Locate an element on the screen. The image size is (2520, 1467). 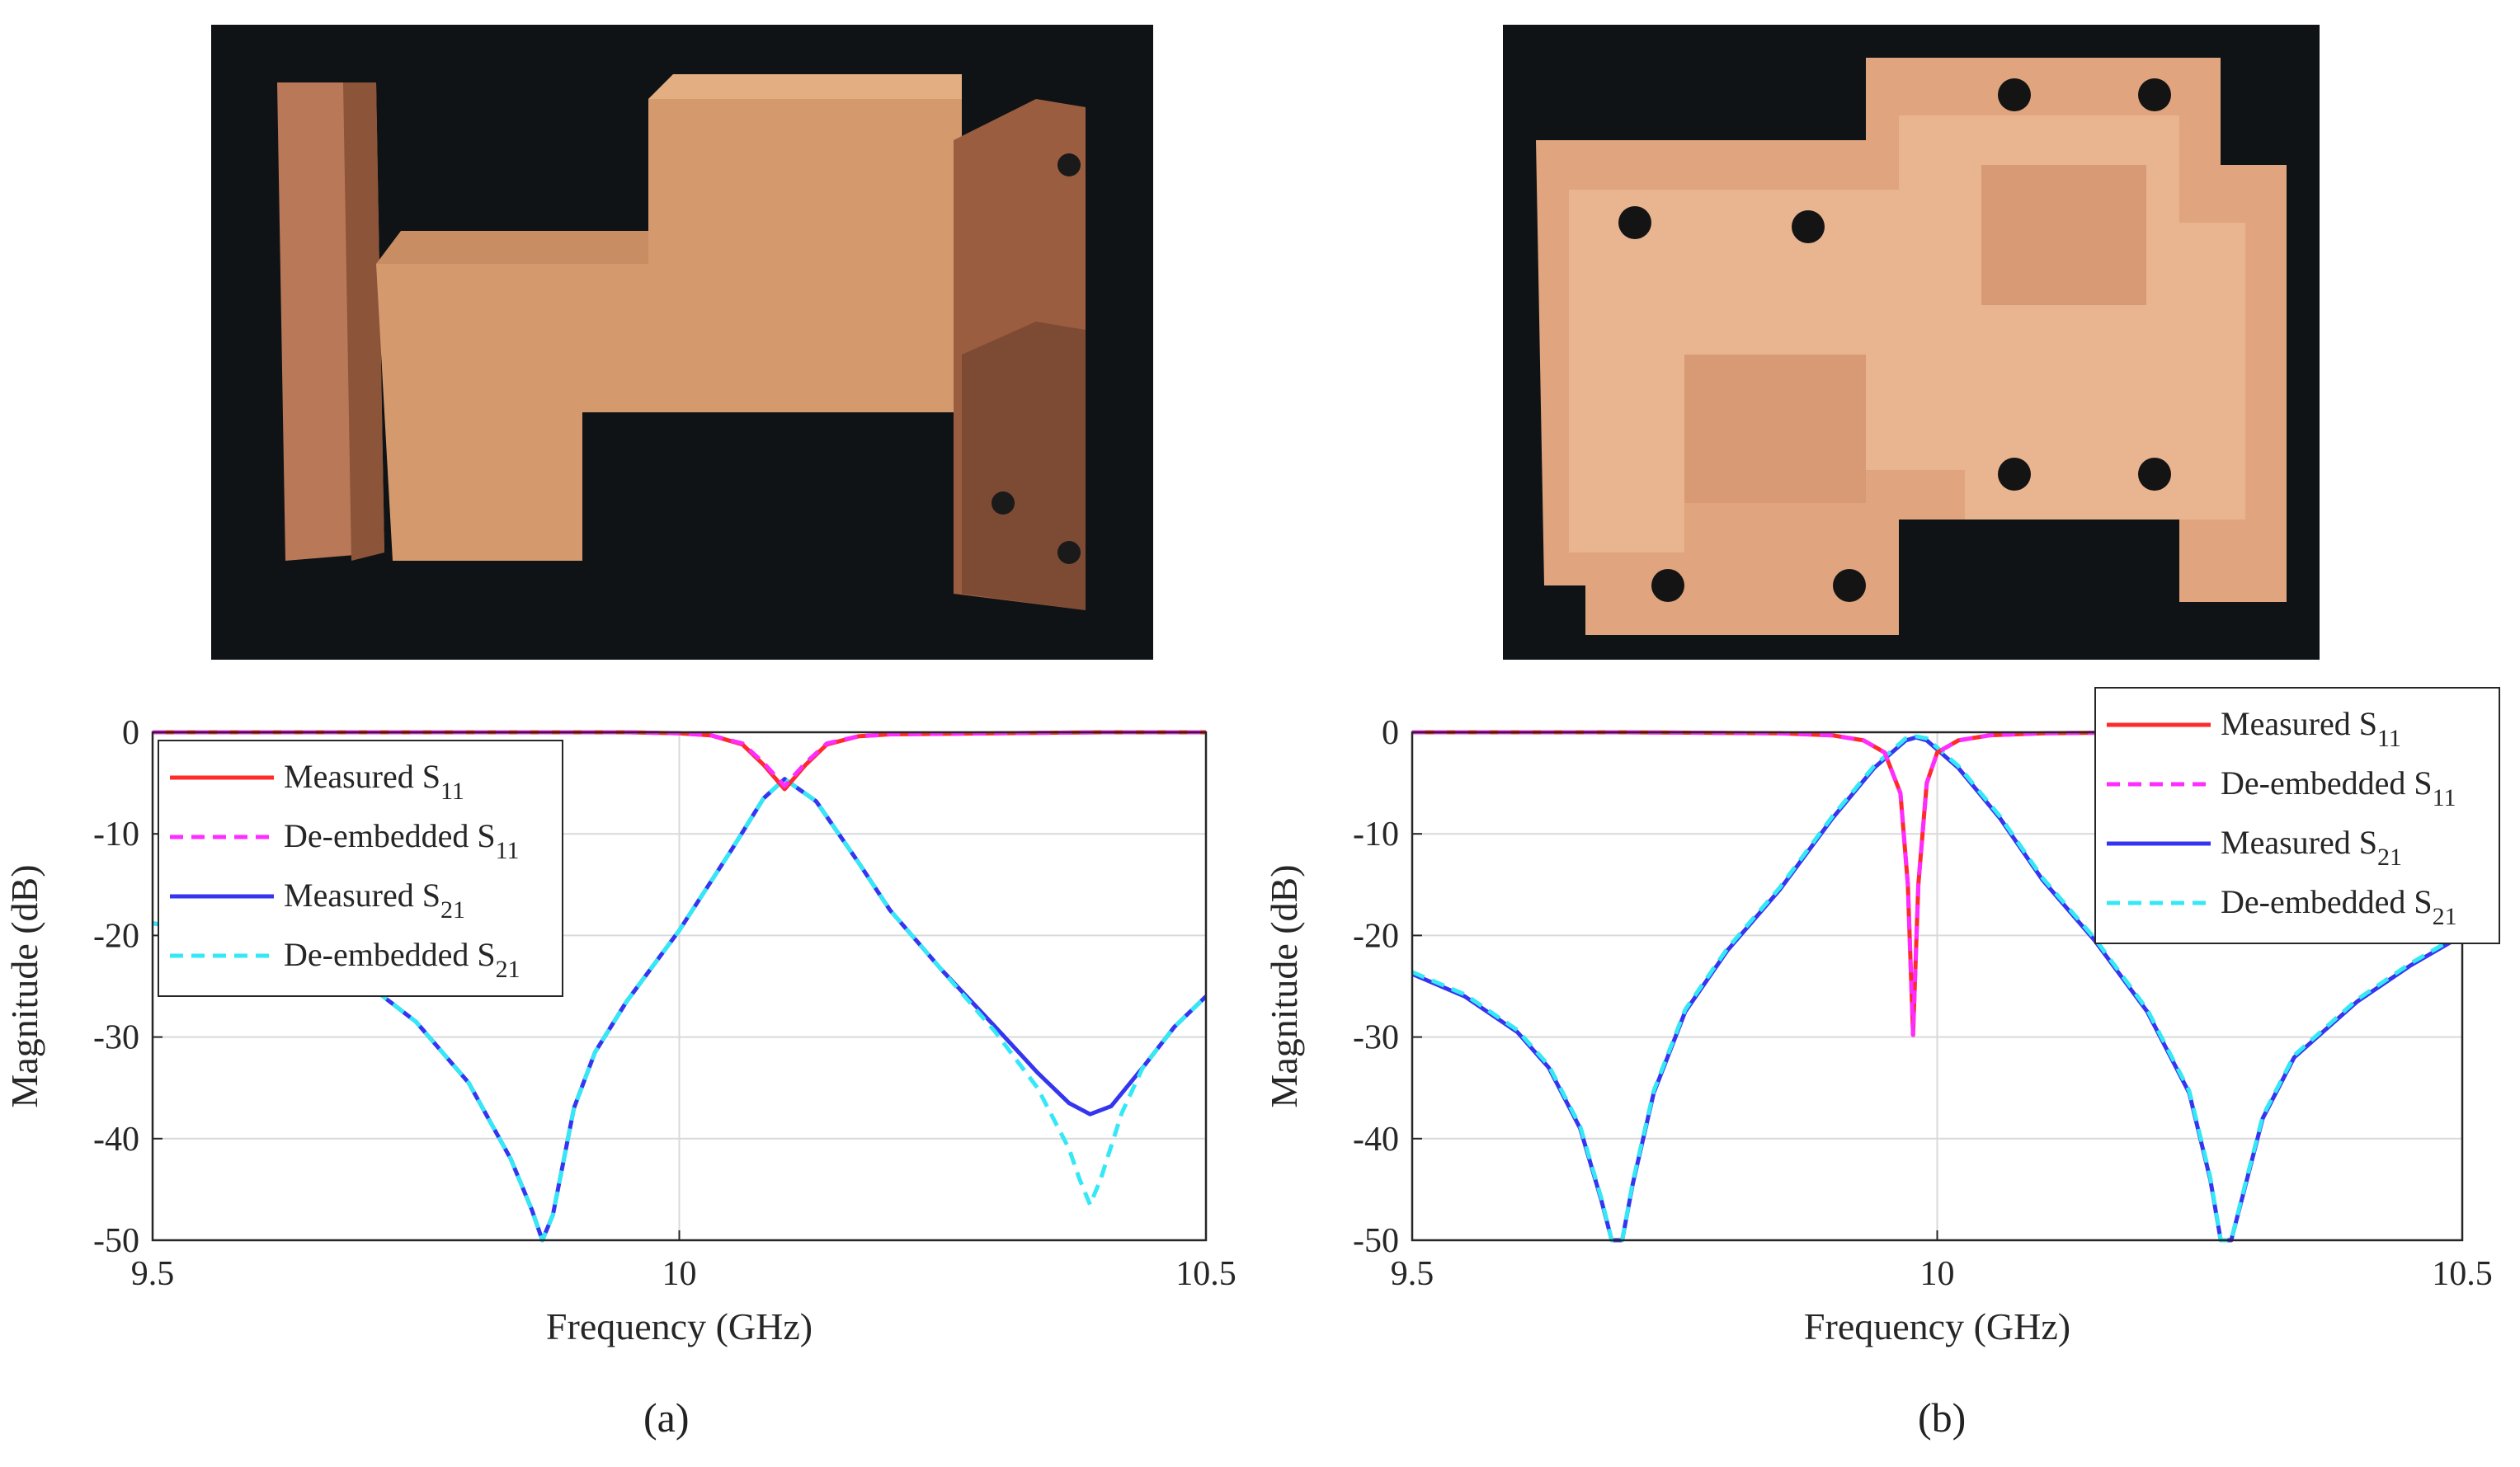
waveguide-filter-cavity-half-photo is located at coordinates (1911, 342).